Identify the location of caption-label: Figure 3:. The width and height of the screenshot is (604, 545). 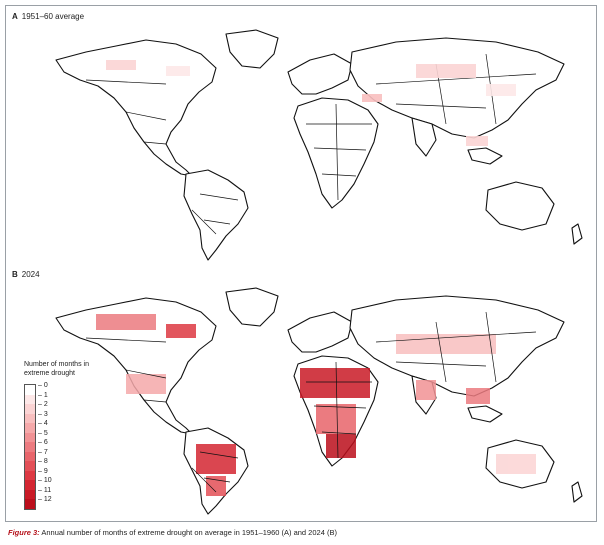
(24, 532).